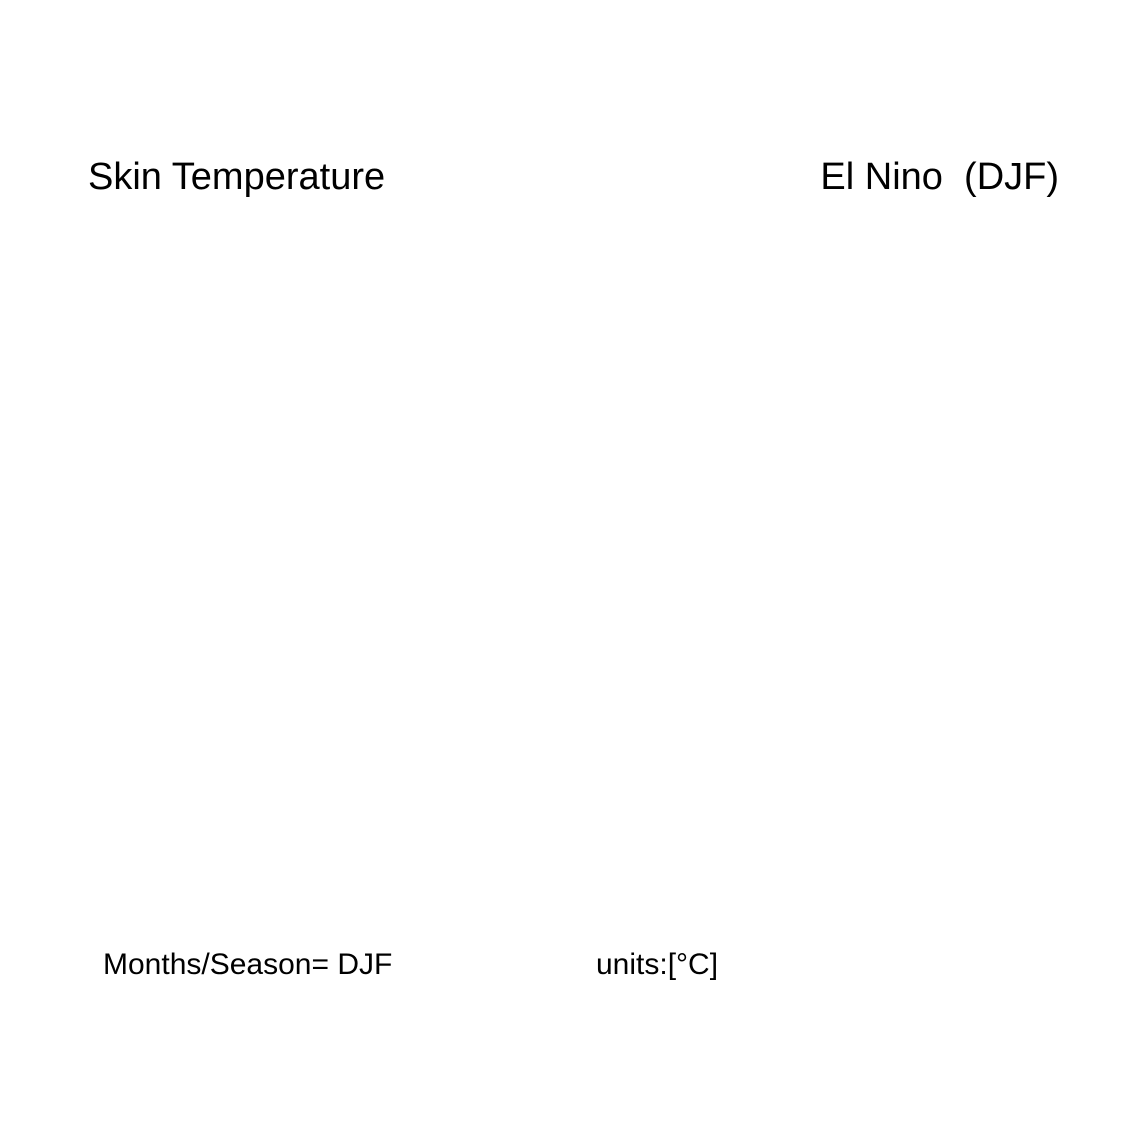 The height and width of the screenshot is (1125, 1125). Describe the element at coordinates (939, 177) in the screenshot. I see `condition-title: El Nino (DJF)` at that location.